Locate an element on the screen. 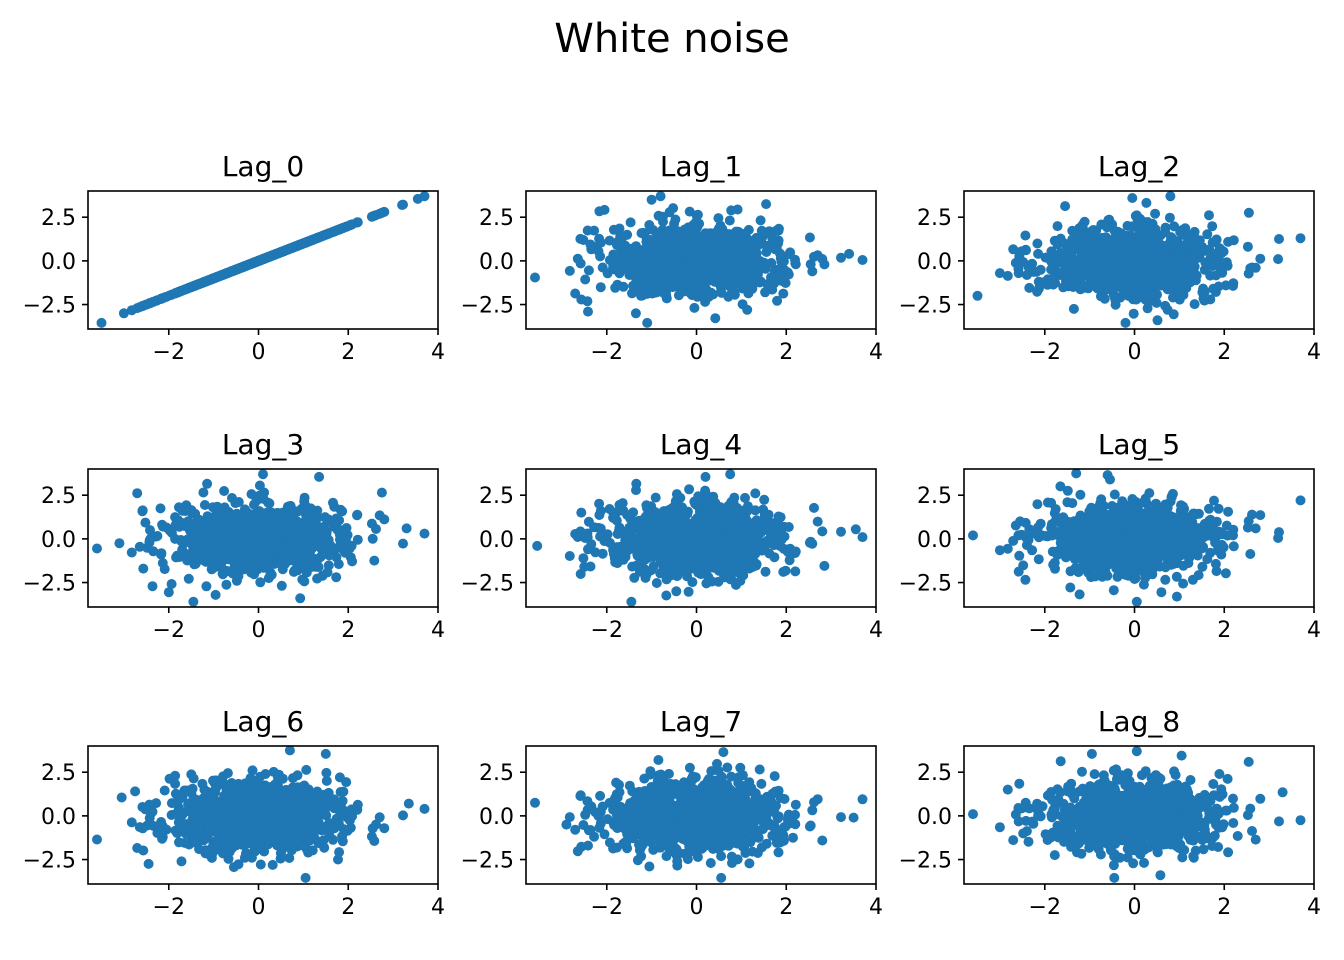  x-tick-label: 4 is located at coordinates (876, 352).